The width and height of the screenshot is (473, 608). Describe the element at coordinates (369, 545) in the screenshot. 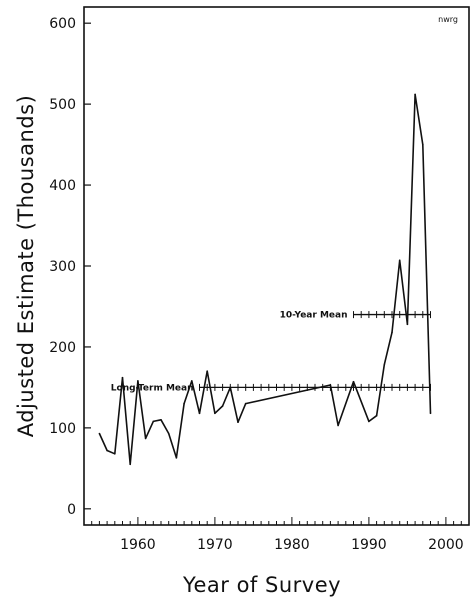

I see `x-tick-label: 1990` at that location.